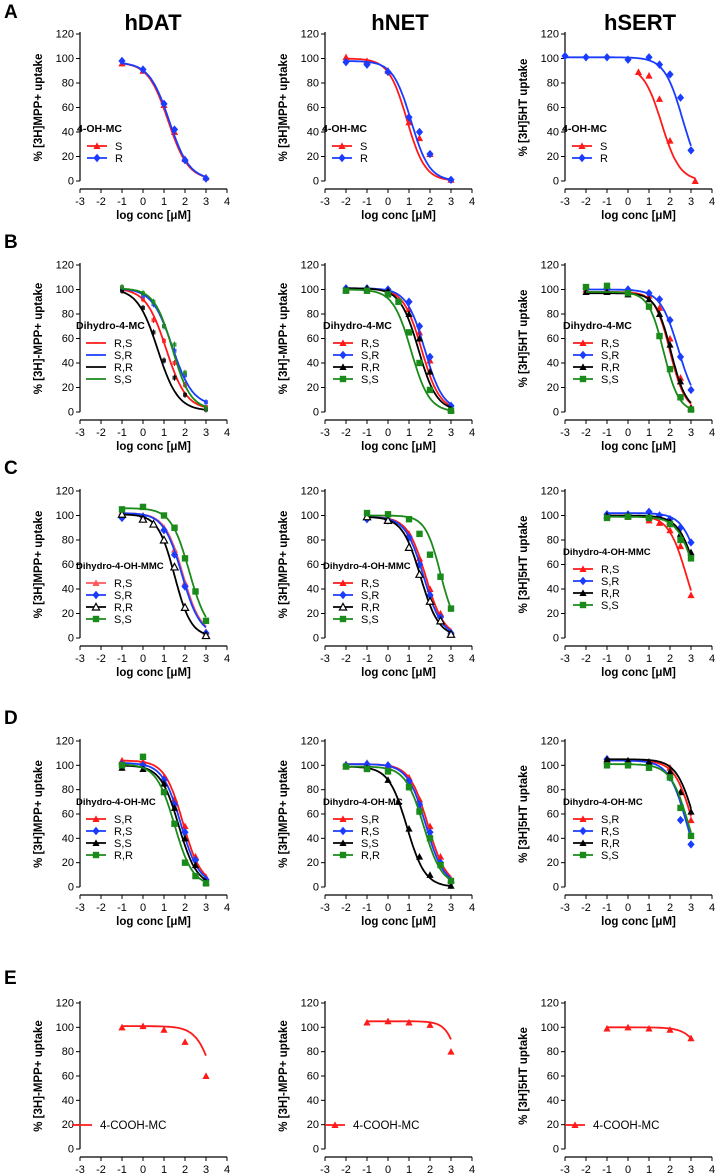 The height and width of the screenshot is (1175, 726). Describe the element at coordinates (586, 659) in the screenshot. I see `x-tick-label: -2` at that location.